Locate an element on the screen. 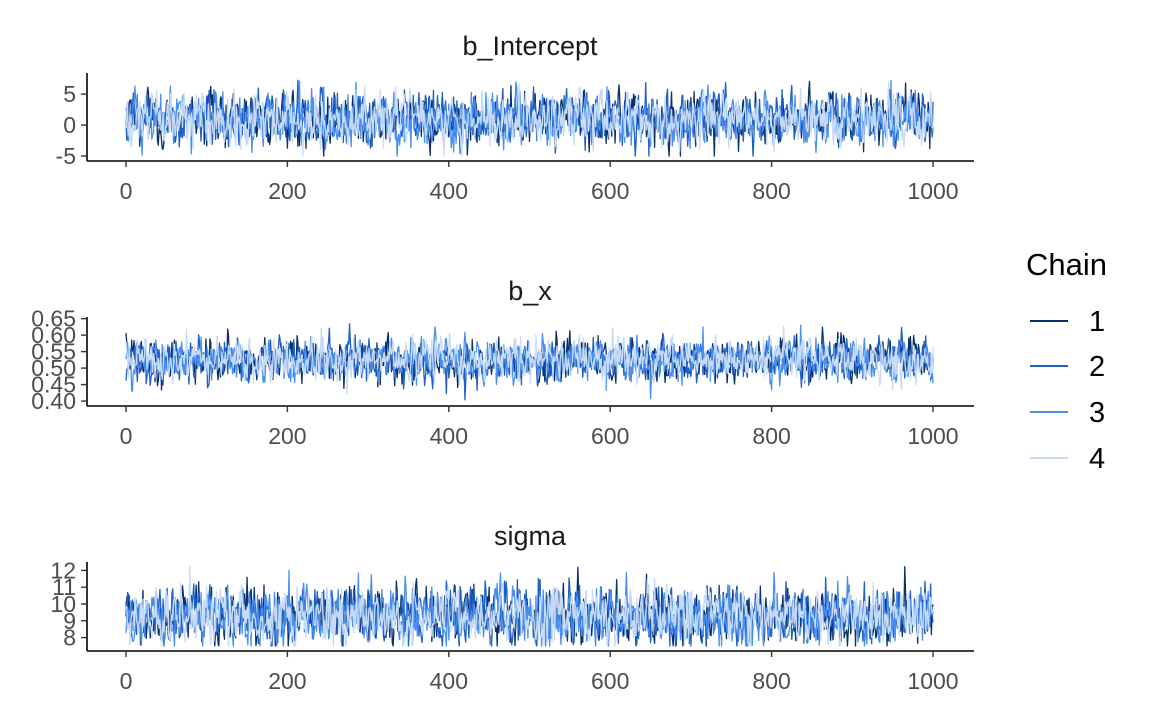 This screenshot has width=1152, height=711. x-ticks-b-intercept: 0 200 400 600 800 1000 is located at coordinates (539, 182).